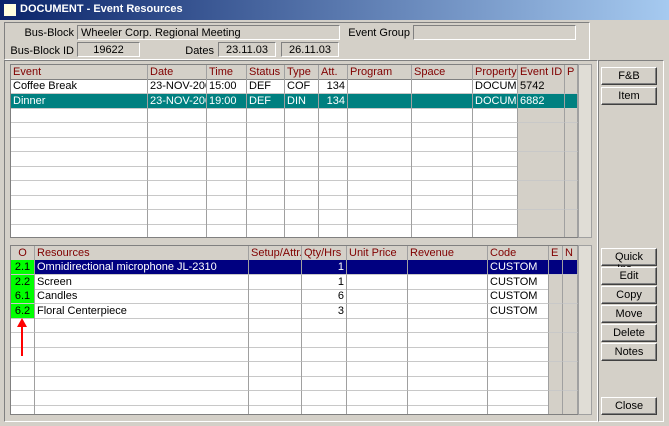 The width and height of the screenshot is (669, 426). What do you see at coordinates (142, 282) in the screenshot?
I see `cell: Screen` at bounding box center [142, 282].